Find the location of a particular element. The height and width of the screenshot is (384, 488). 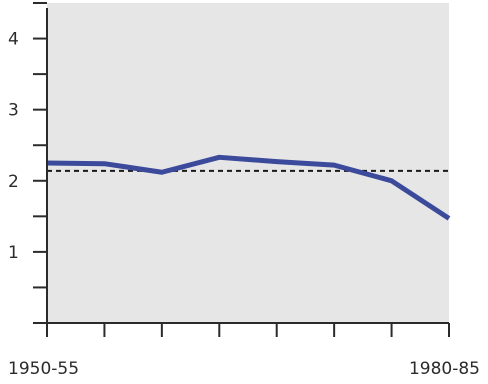

y-tick-label: 2 is located at coordinates (13, 182).